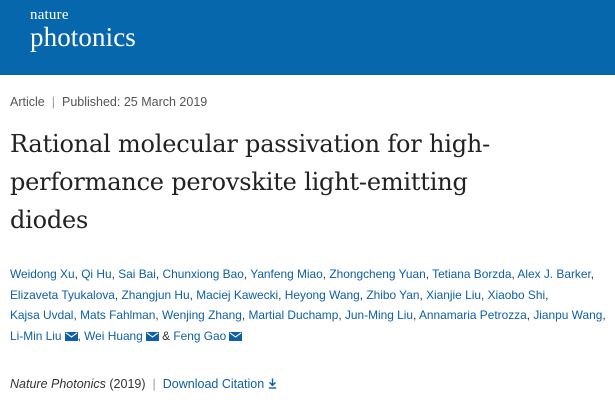  Describe the element at coordinates (379, 315) in the screenshot. I see `author-link: Jun-Ming Liu` at that location.